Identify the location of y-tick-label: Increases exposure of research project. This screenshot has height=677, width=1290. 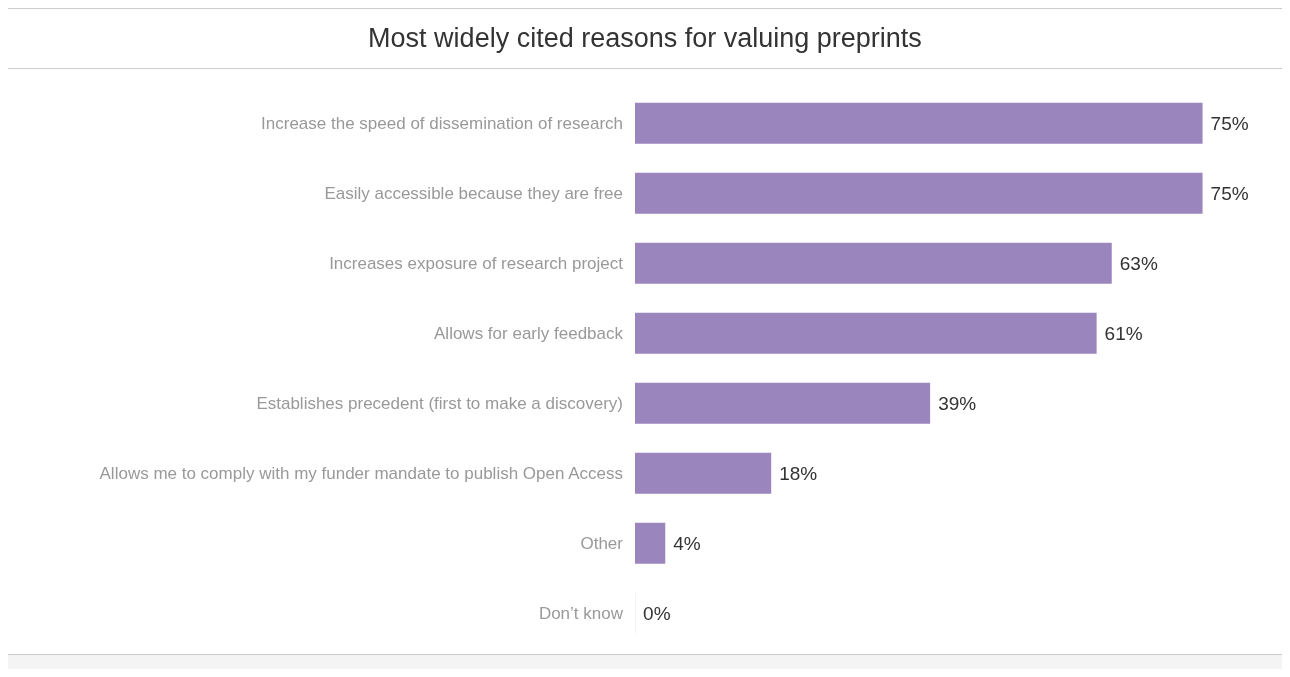
(476, 264).